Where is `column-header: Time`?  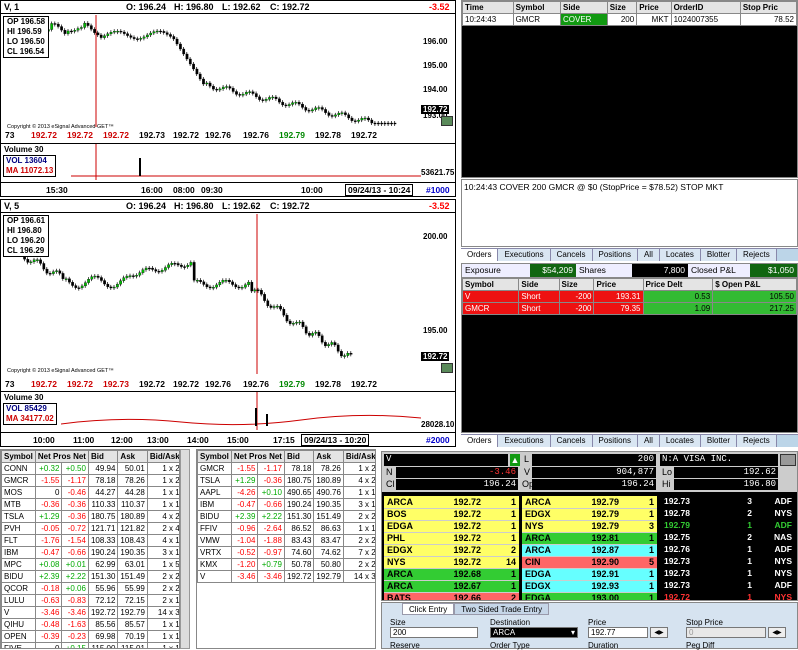 column-header: Time is located at coordinates (488, 7).